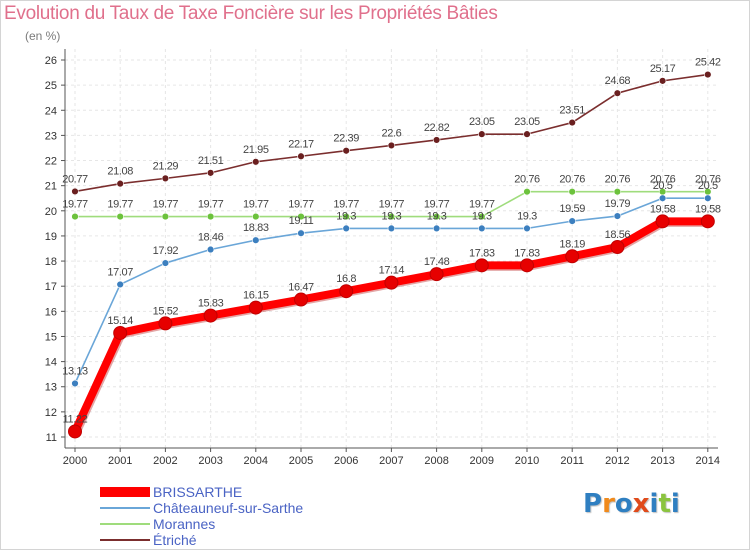 This screenshot has width=750, height=550. I want to click on x-tick-label: 2004, so click(256, 461).